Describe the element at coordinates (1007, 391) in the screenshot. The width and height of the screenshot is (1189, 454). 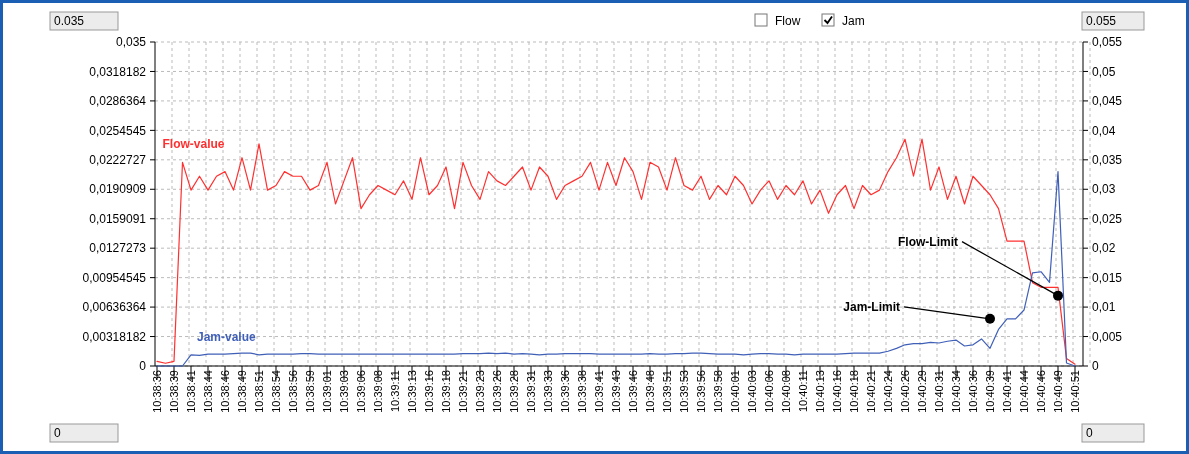
I see `x-tick-label: 10:40:41` at that location.